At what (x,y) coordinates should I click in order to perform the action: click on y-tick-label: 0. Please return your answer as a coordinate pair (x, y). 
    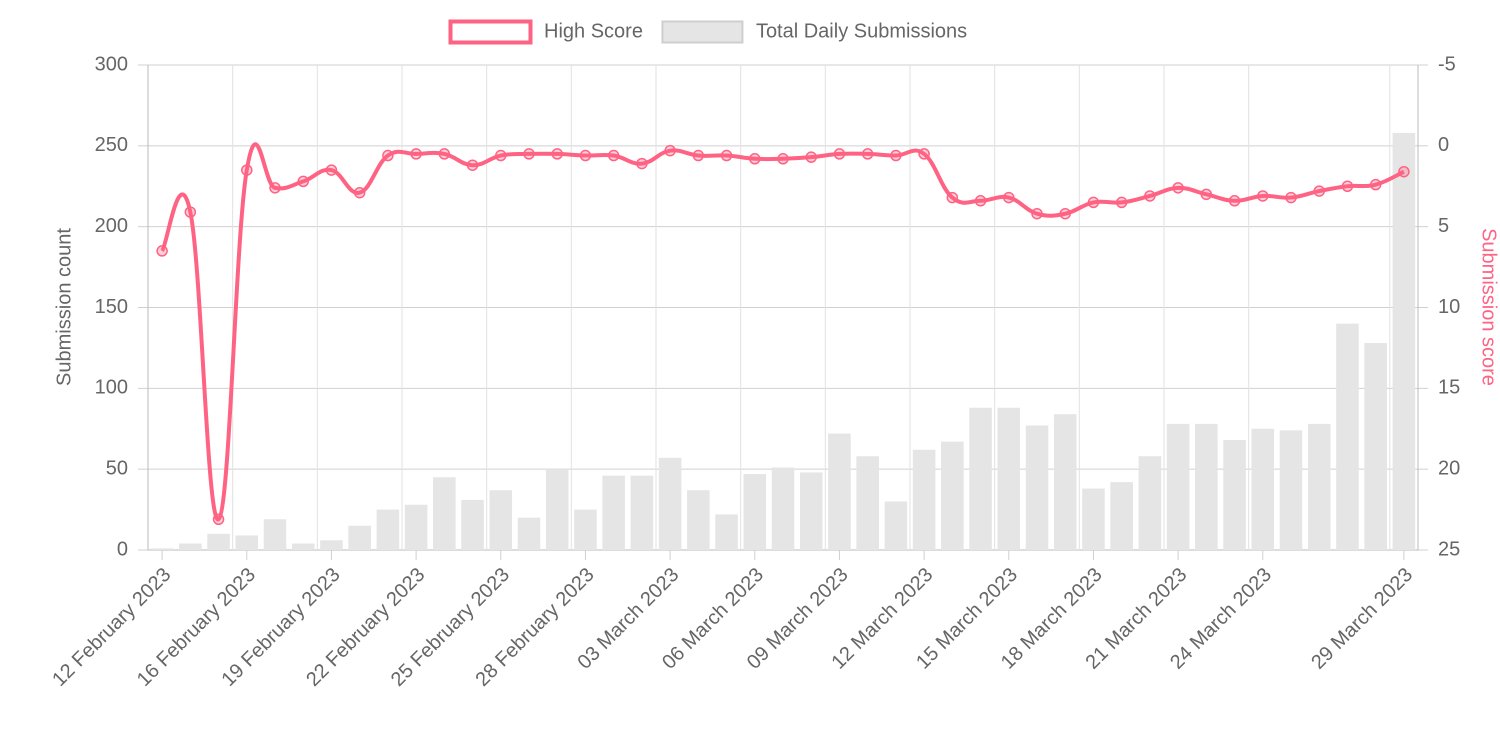
    Looking at the image, I should click on (122, 549).